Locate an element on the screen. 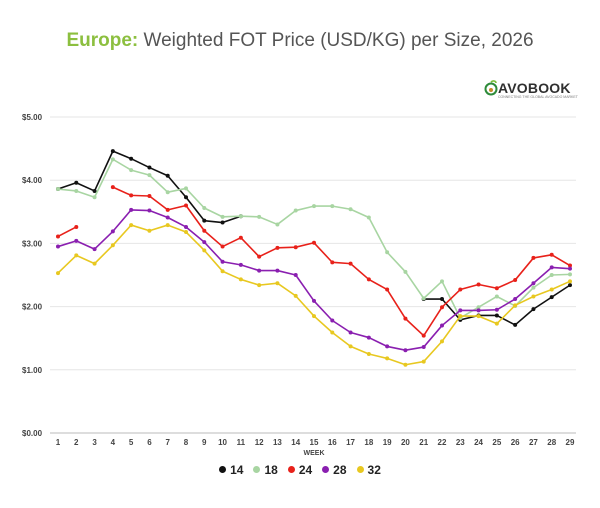 This screenshot has height=508, width=600. legend-label-18: 18 is located at coordinates (271, 469).